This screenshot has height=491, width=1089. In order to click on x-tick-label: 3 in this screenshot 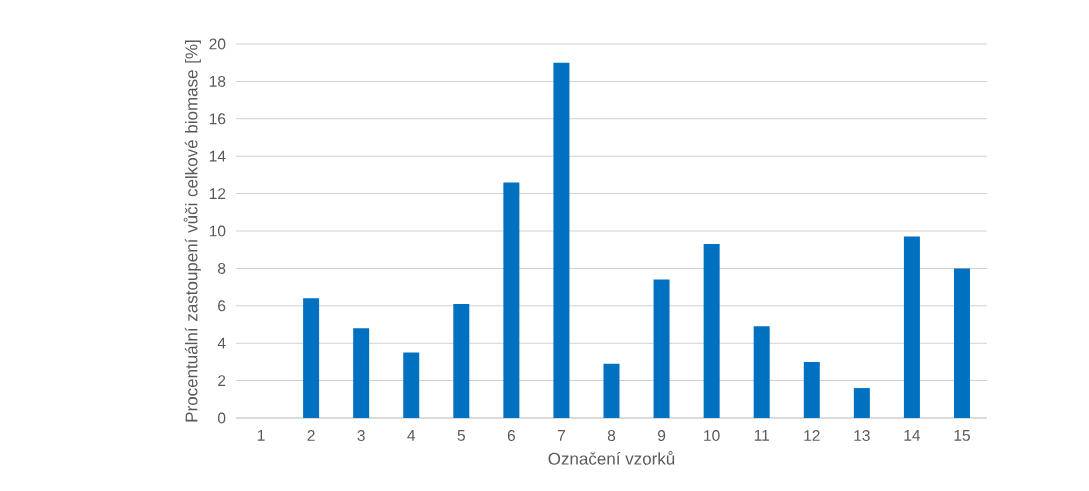, I will do `click(361, 436)`.